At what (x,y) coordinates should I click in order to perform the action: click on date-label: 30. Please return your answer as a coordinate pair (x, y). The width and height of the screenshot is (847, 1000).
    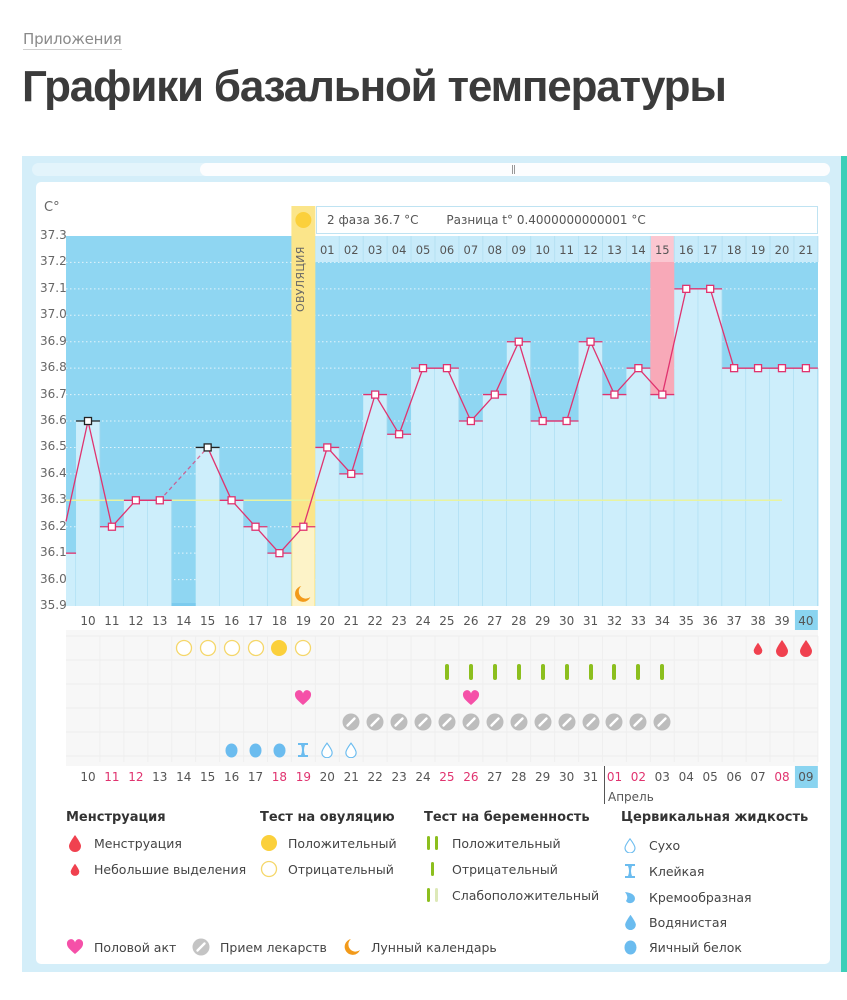
    Looking at the image, I should click on (566, 777).